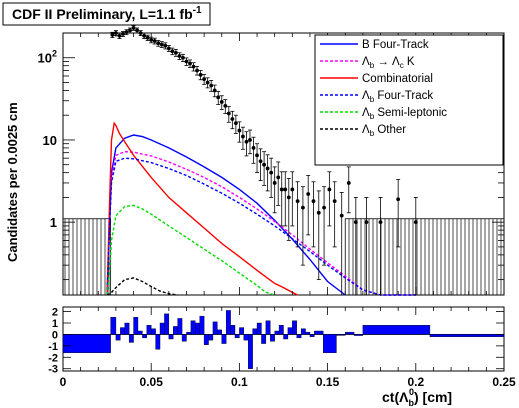 The image size is (519, 408). I want to click on legend-label-1: Λb → Λc K, so click(388, 63).